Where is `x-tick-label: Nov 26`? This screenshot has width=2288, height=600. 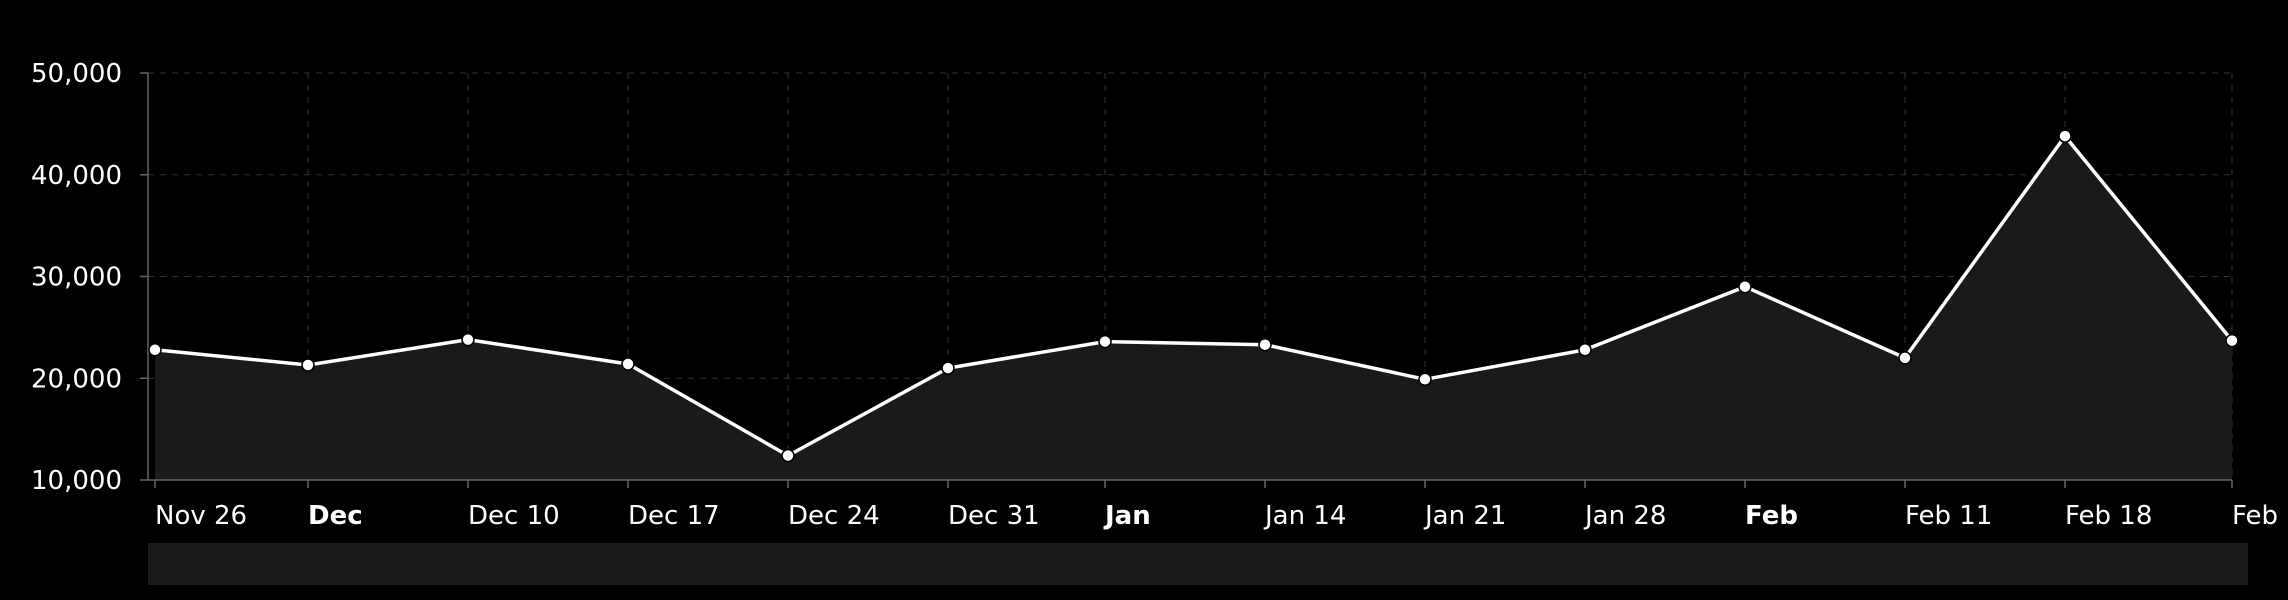 x-tick-label: Nov 26 is located at coordinates (201, 516).